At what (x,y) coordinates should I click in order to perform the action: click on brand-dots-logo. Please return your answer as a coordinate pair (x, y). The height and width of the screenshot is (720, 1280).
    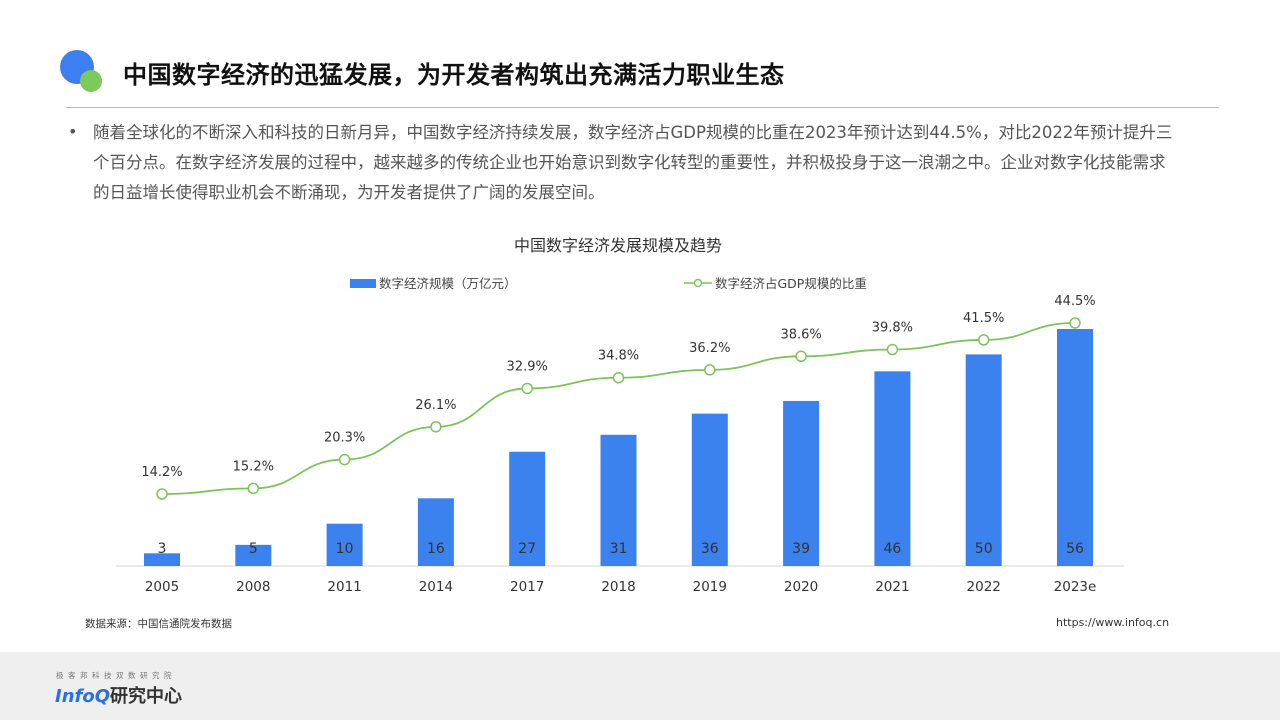
    Looking at the image, I should click on (83, 72).